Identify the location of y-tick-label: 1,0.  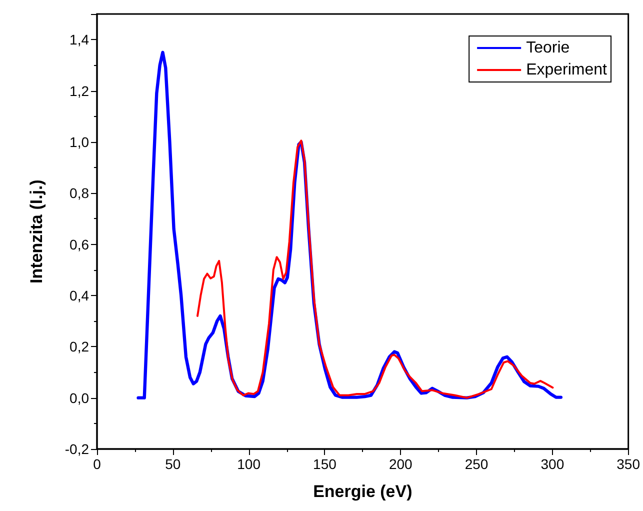
(80, 142).